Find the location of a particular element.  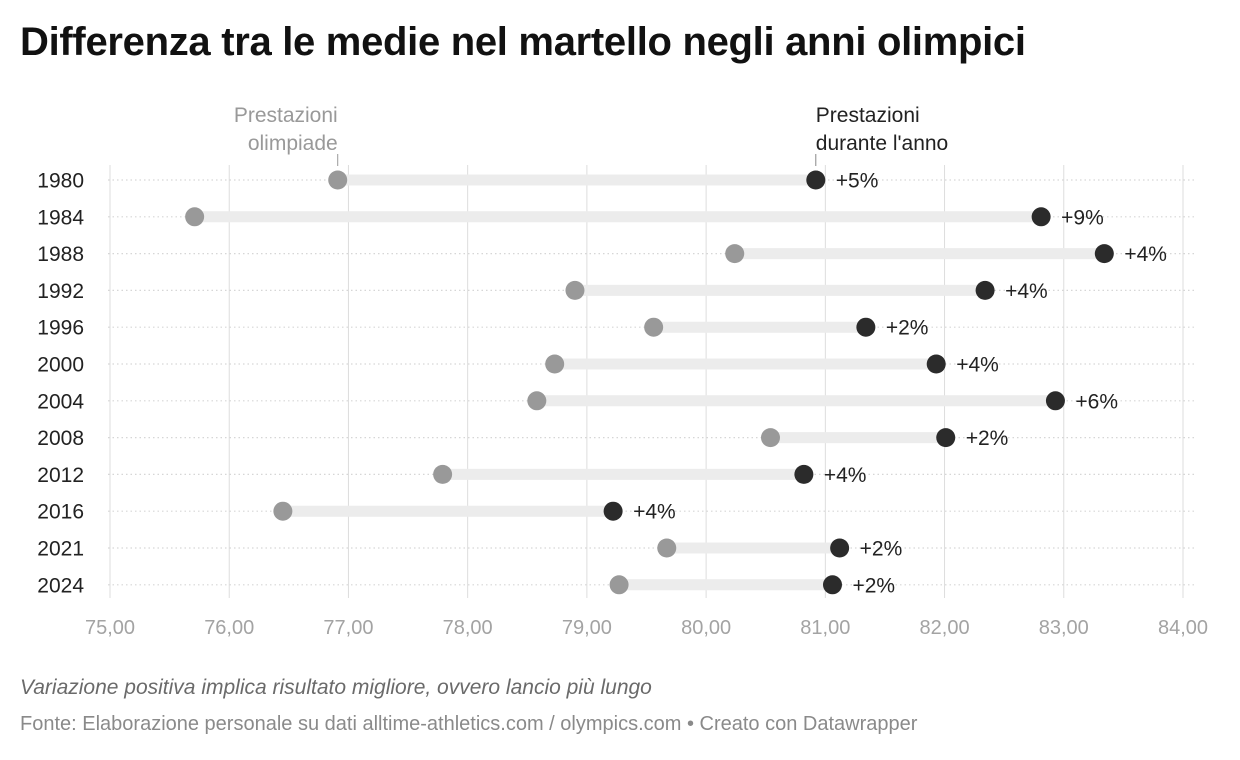

year-label: 2016 is located at coordinates (60, 512).